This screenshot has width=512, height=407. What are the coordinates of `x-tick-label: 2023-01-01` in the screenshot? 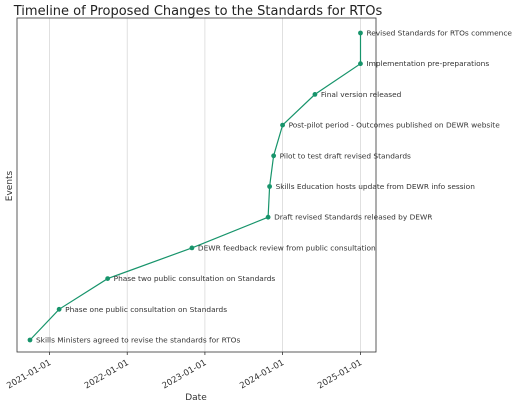 It's located at (185, 374).